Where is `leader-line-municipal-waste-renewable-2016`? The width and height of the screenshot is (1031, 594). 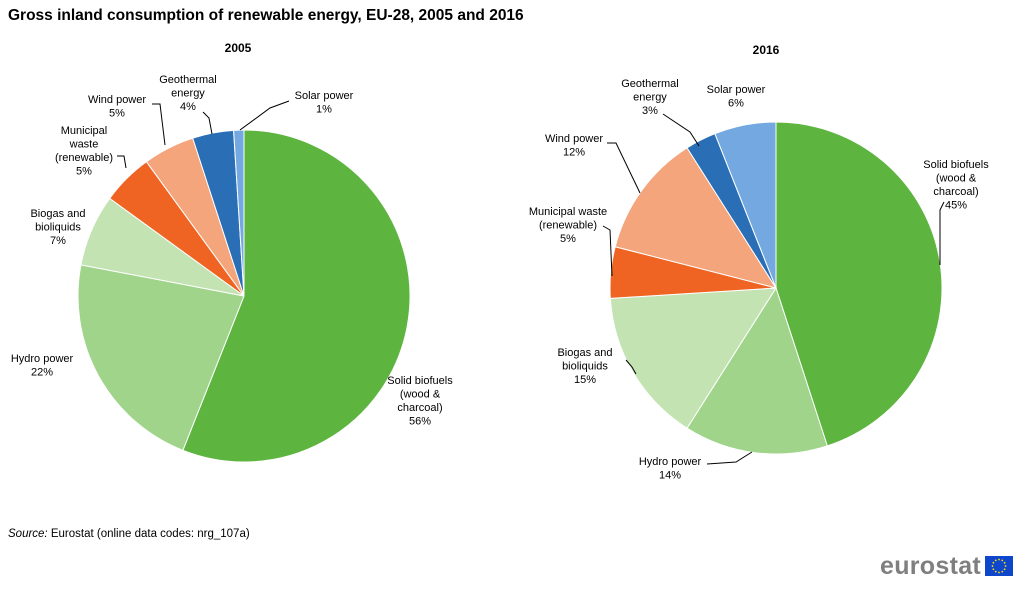 leader-line-municipal-waste-renewable-2016 is located at coordinates (607, 251).